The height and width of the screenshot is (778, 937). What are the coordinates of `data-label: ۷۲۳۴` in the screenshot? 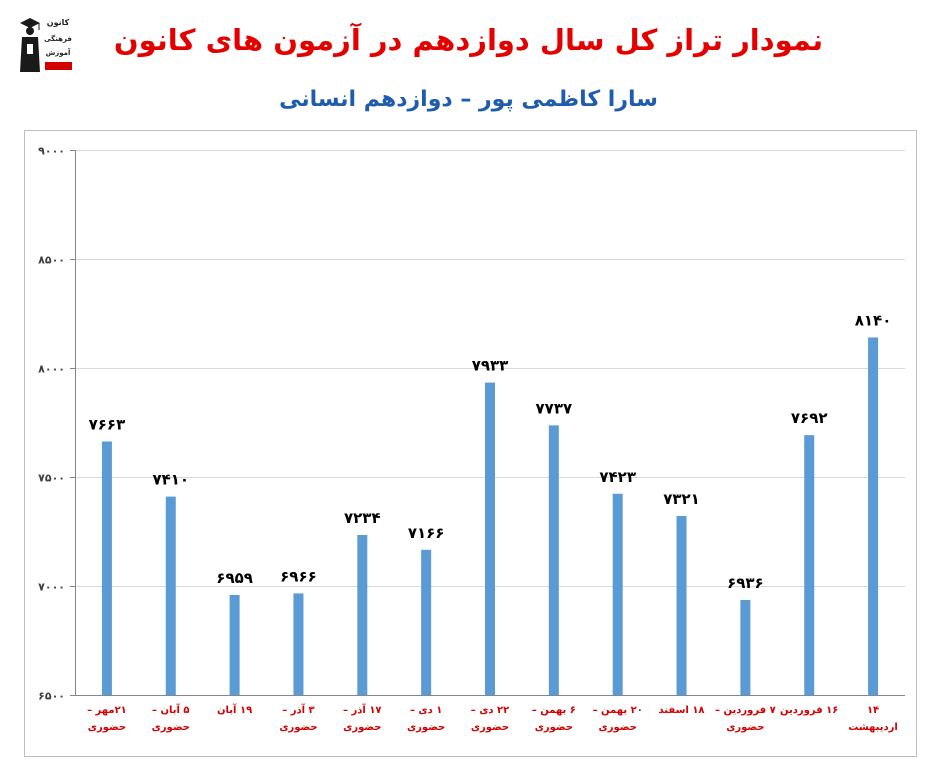 It's located at (362, 518).